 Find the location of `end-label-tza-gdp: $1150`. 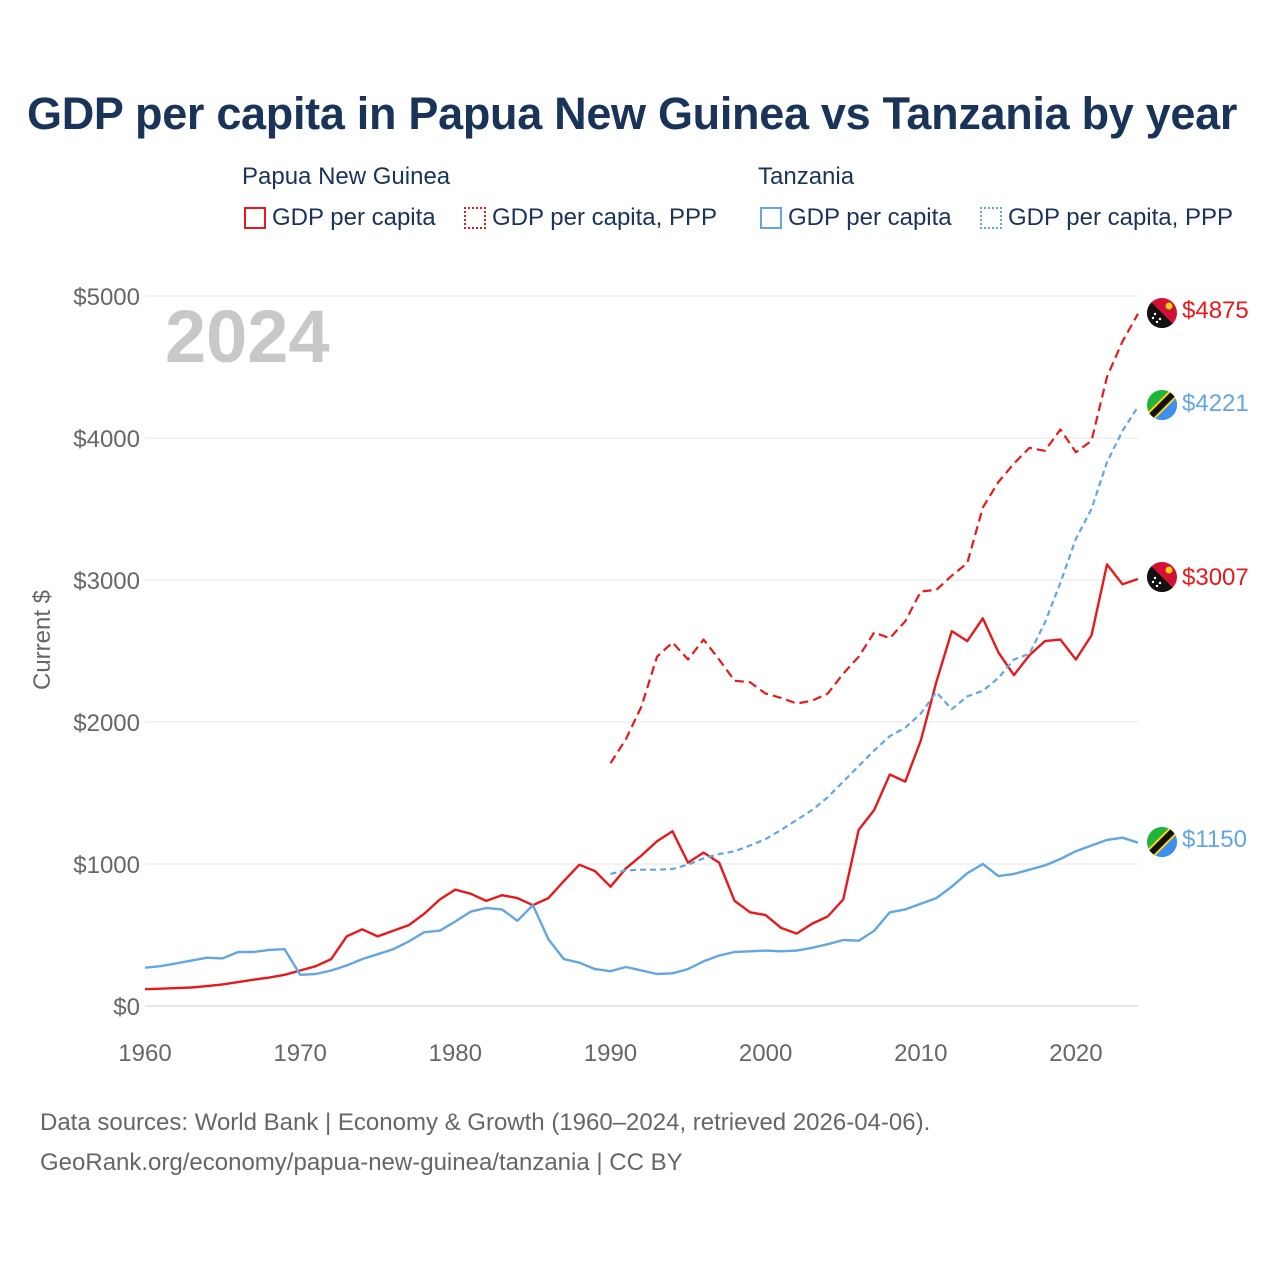

end-label-tza-gdp: $1150 is located at coordinates (1214, 839).